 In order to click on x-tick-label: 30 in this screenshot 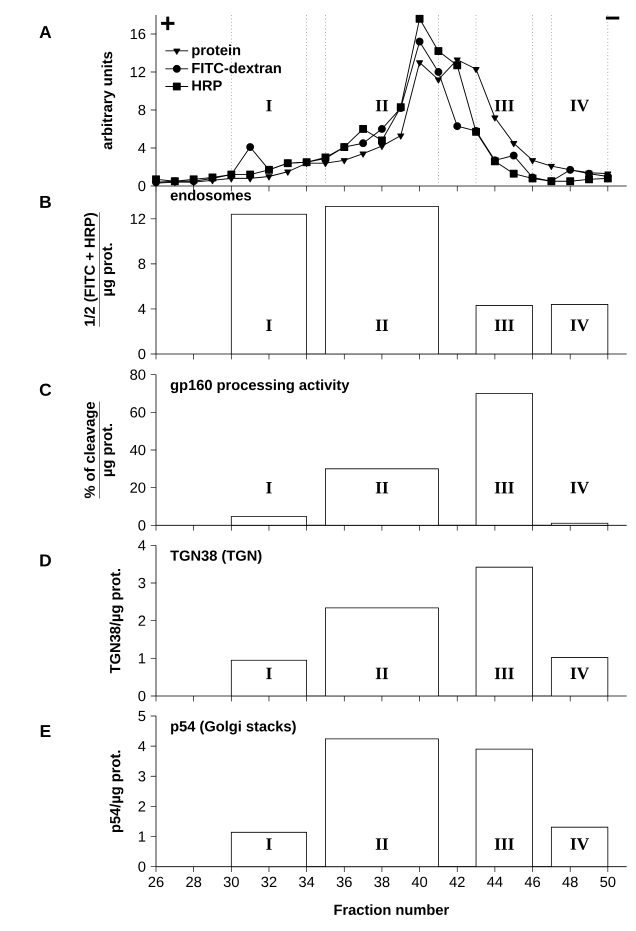, I will do `click(231, 882)`.